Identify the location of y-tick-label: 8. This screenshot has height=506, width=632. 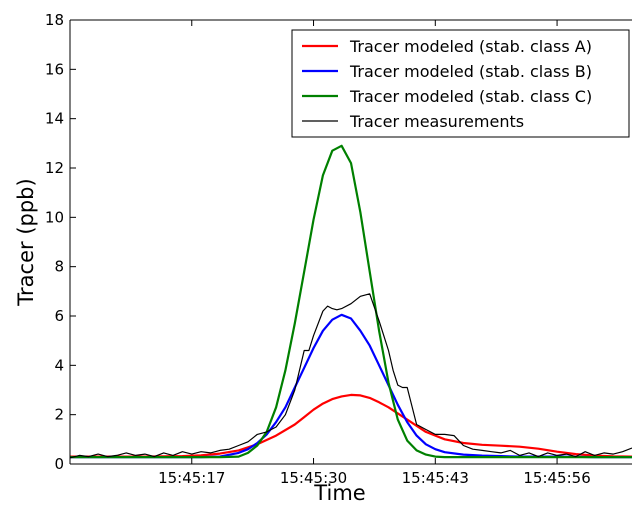
(59, 267).